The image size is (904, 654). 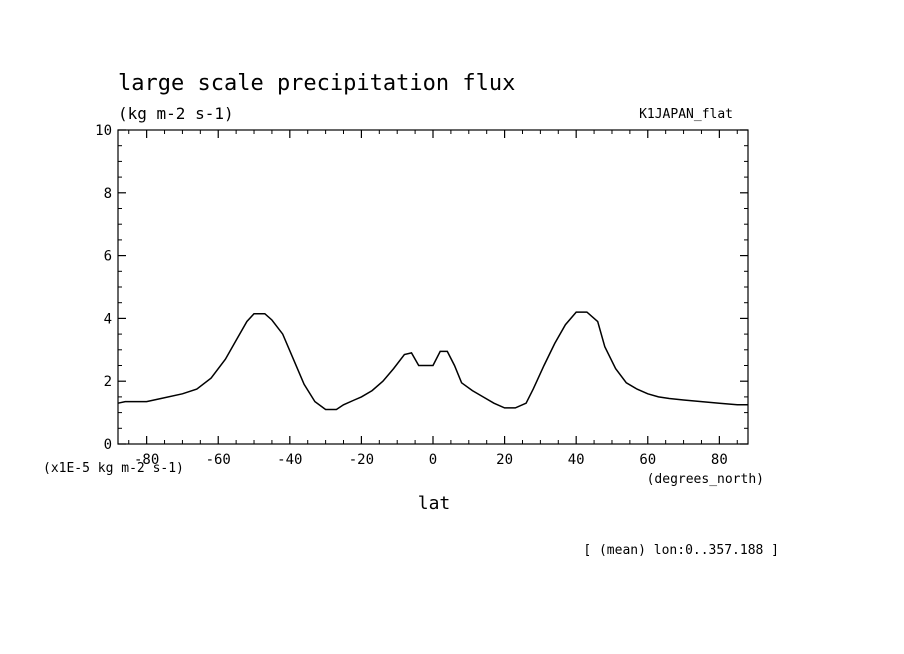 I want to click on x-axis-label: lat, so click(x=434, y=503).